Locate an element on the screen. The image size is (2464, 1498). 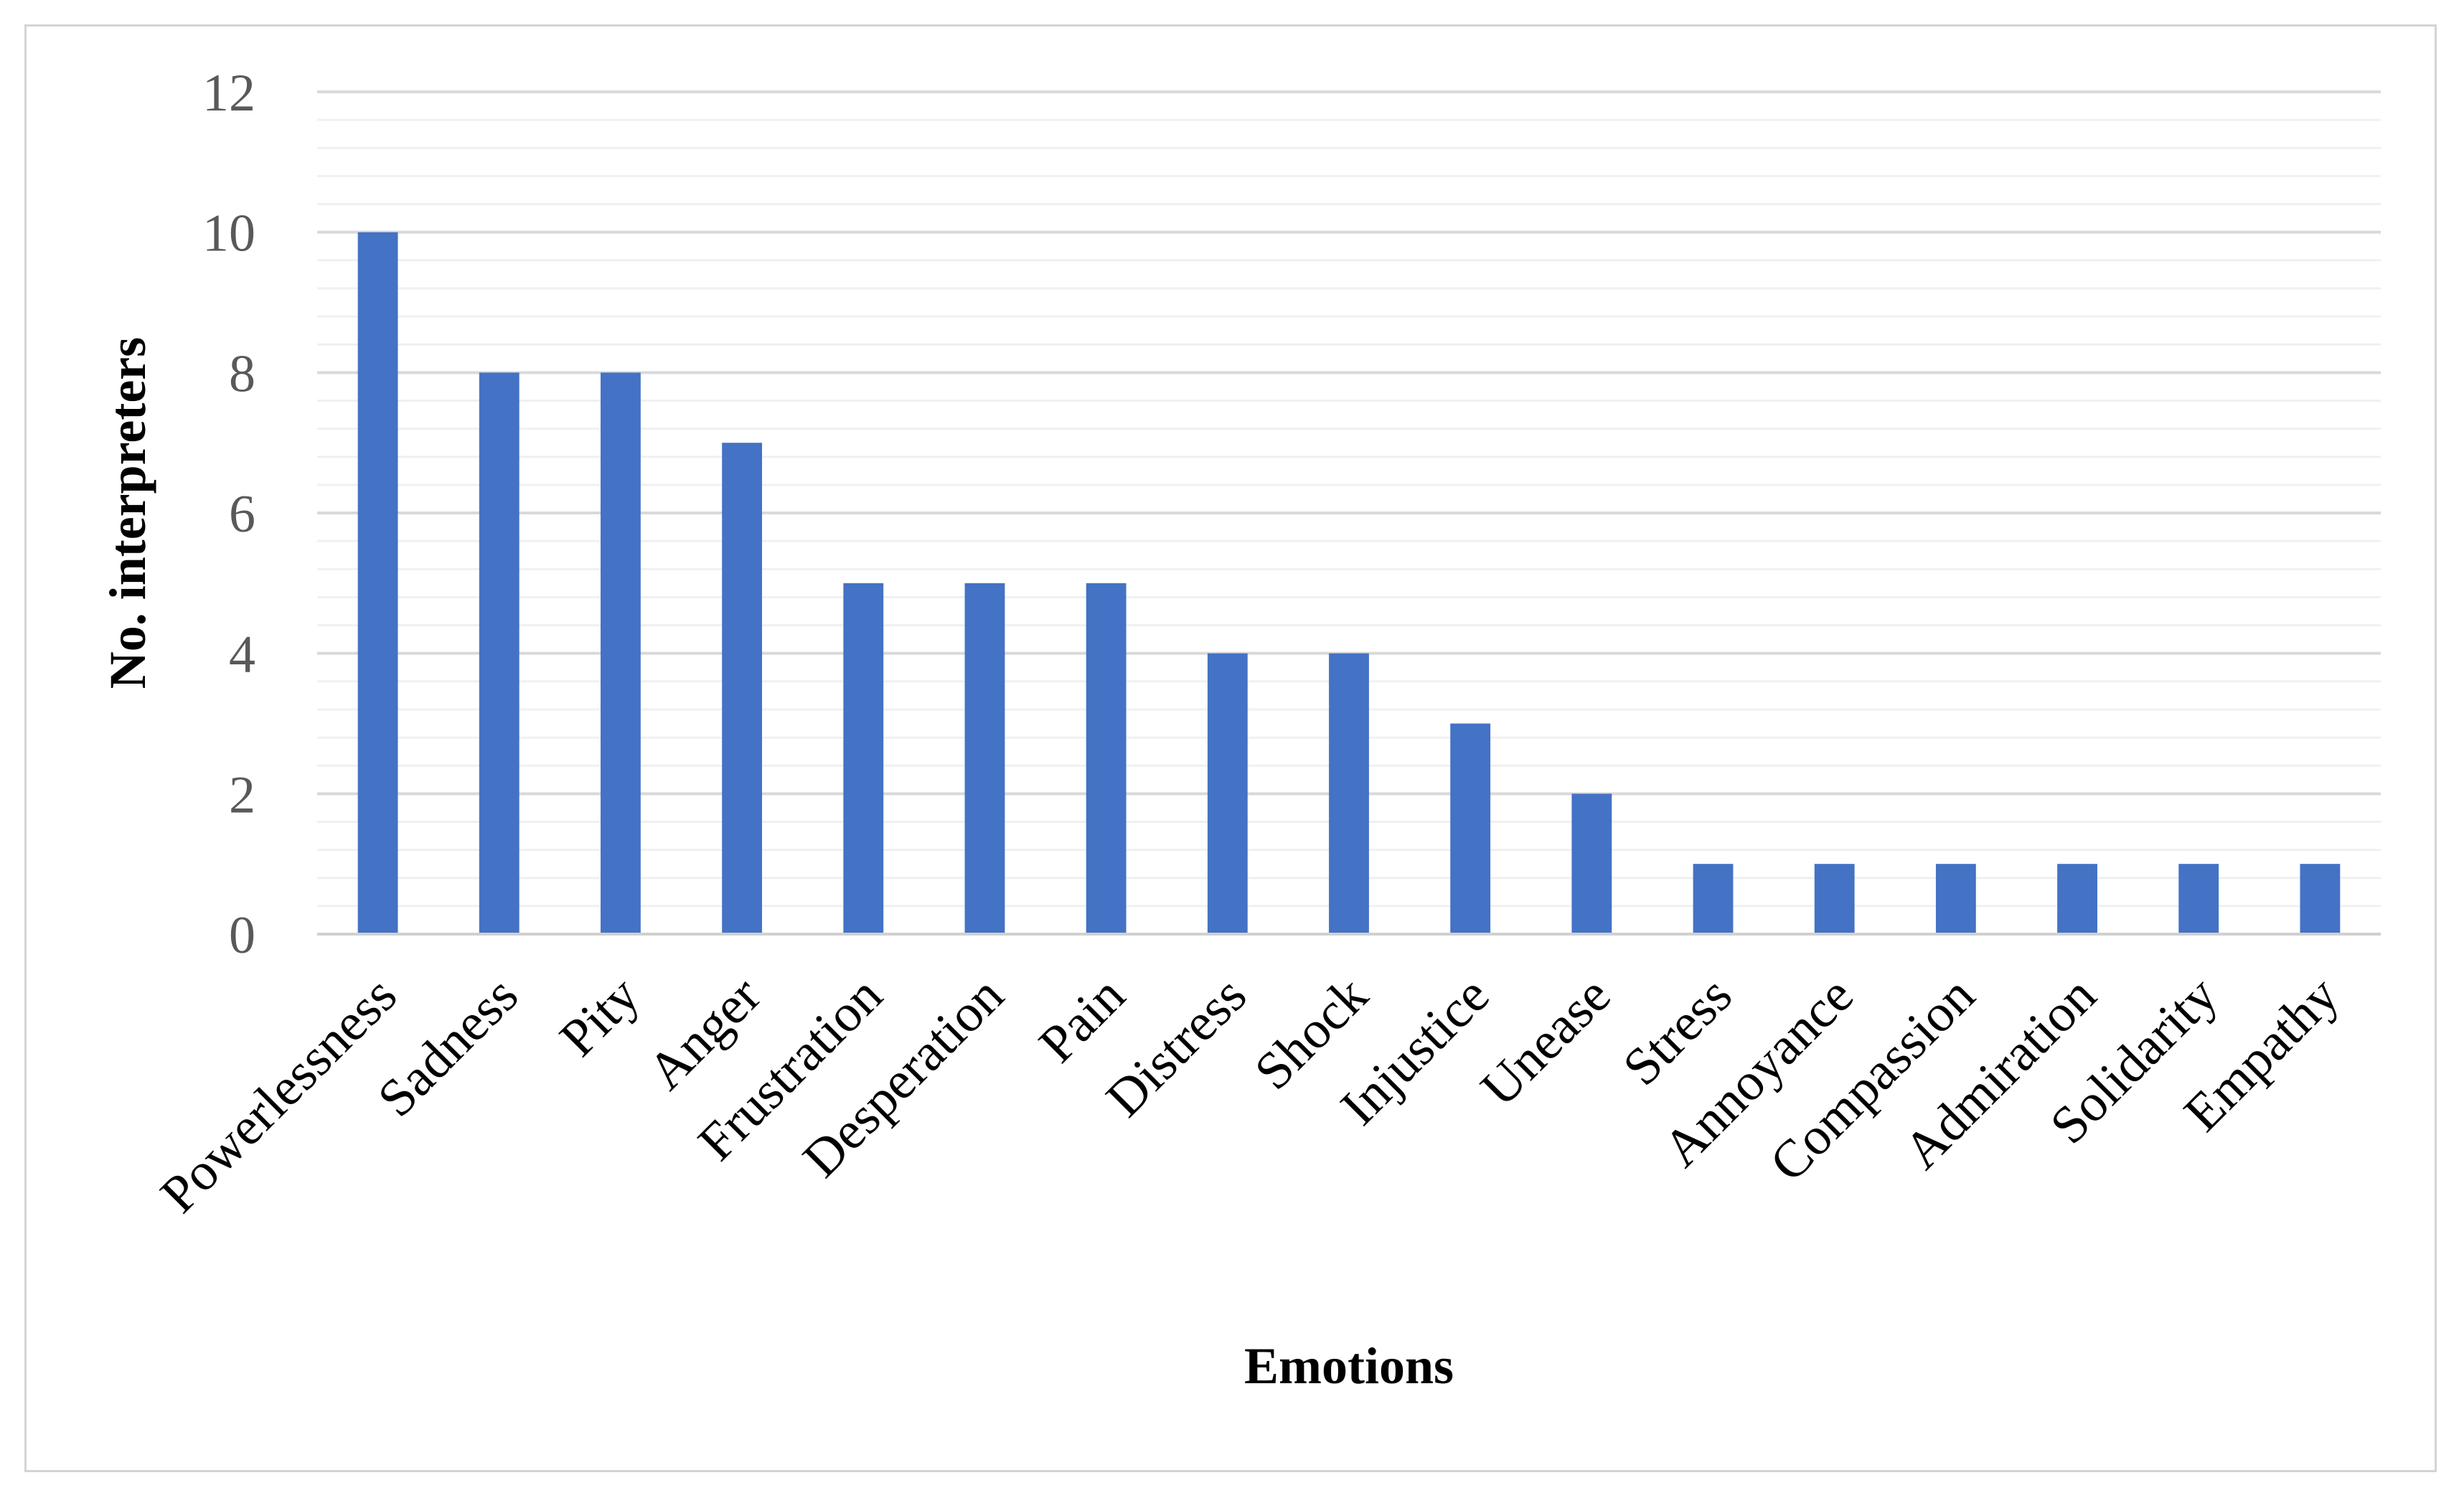
x-tick-label-distress: Distress is located at coordinates (1176, 1047).